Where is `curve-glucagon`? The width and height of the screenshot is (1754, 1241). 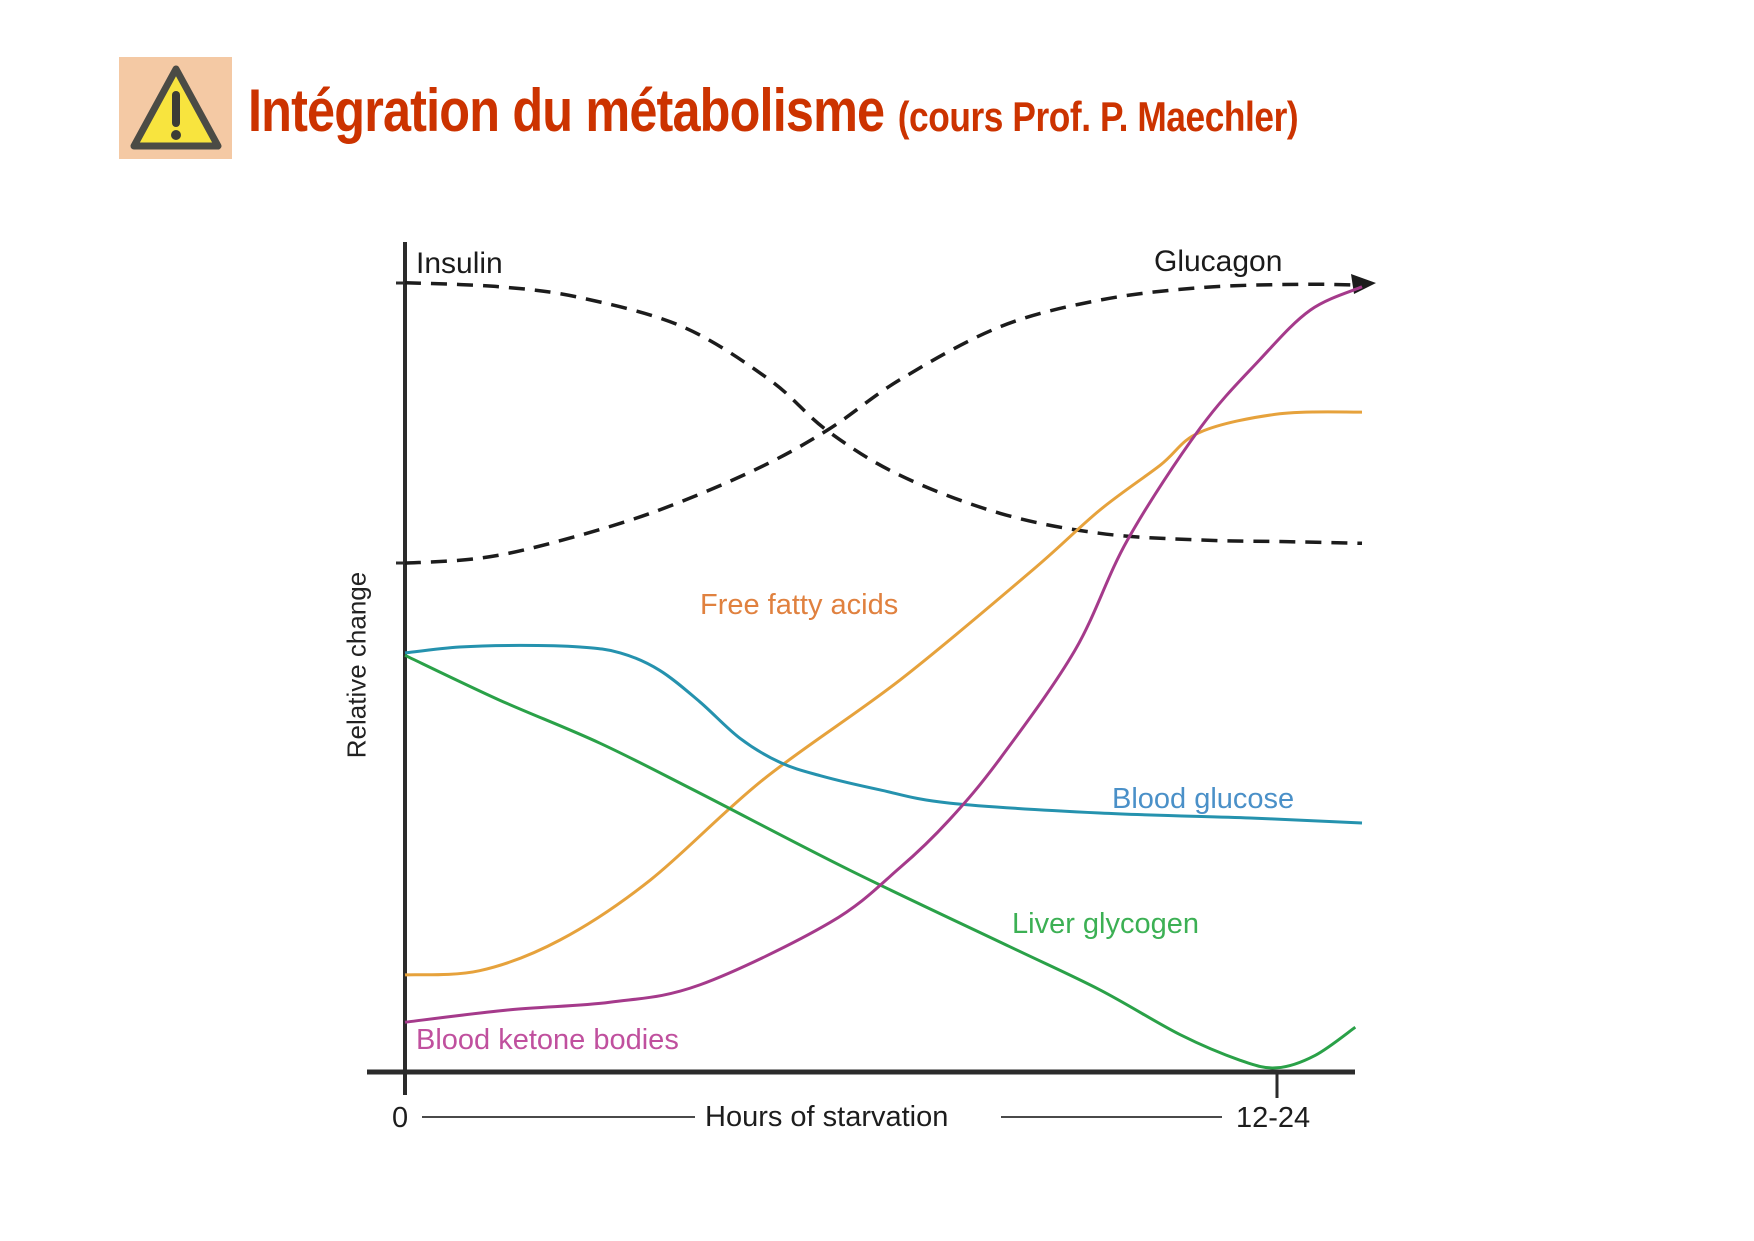
curve-glucagon is located at coordinates (883, 423).